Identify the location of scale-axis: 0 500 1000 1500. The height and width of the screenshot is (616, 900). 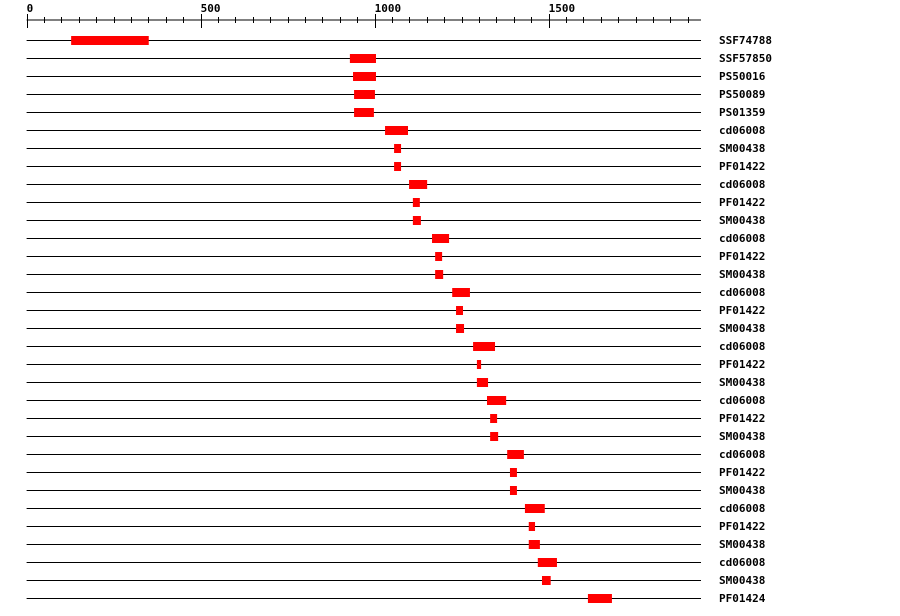
(363, 15).